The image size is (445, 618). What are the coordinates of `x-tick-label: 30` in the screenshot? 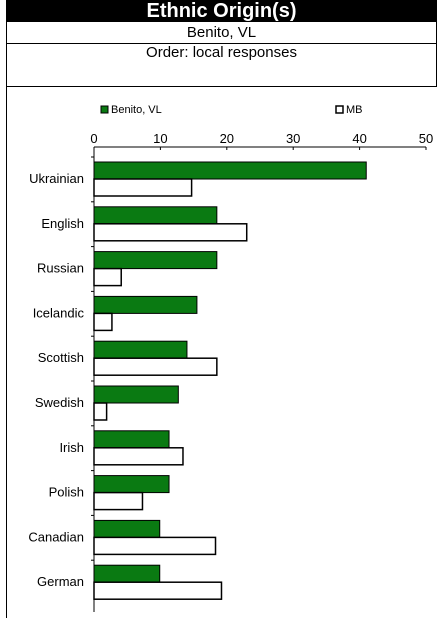 It's located at (293, 138).